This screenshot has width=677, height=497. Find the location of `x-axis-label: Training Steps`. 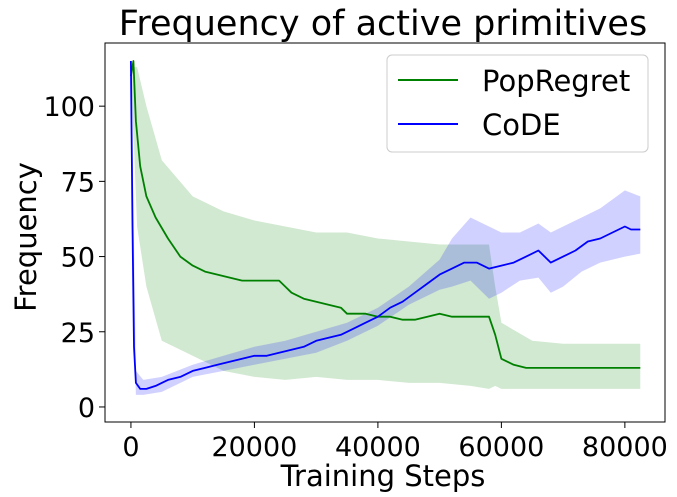

x-axis-label: Training Steps is located at coordinates (383, 476).